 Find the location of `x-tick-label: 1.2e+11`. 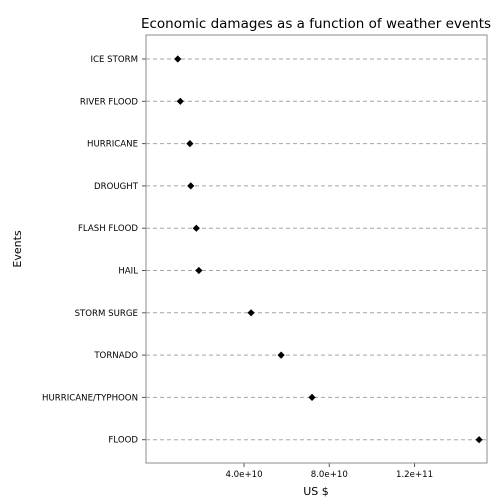

x-tick-label: 1.2e+11 is located at coordinates (414, 475).